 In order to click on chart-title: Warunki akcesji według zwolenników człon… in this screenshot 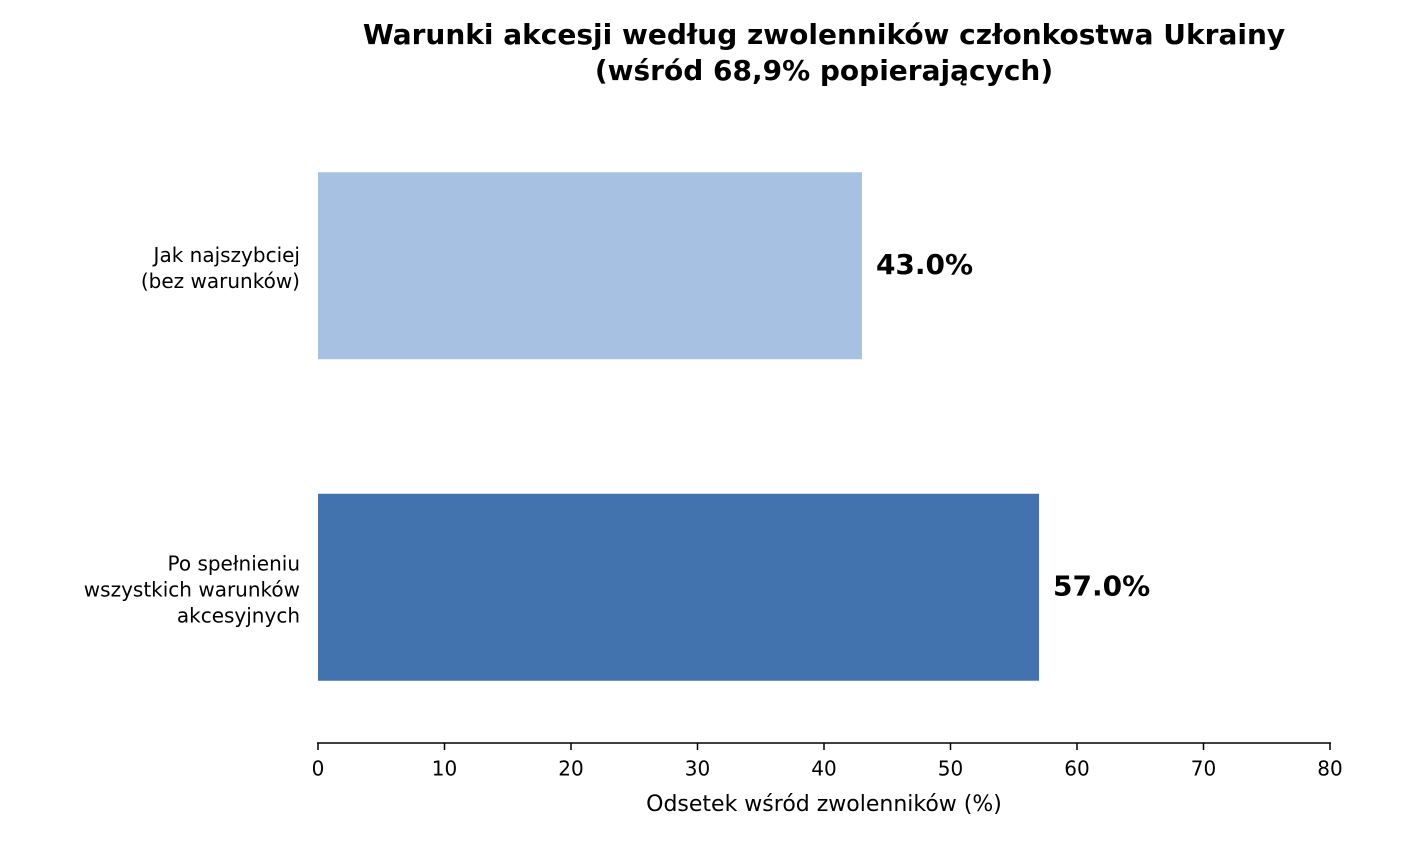, I will do `click(824, 52)`.